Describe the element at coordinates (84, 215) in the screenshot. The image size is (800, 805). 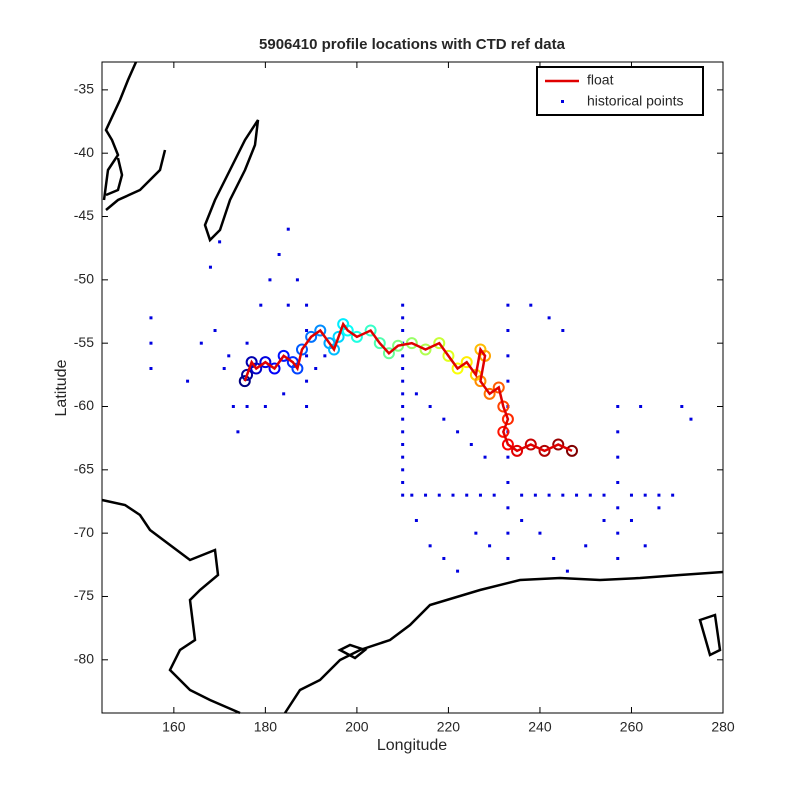
I see `y-tick-label: -45` at that location.